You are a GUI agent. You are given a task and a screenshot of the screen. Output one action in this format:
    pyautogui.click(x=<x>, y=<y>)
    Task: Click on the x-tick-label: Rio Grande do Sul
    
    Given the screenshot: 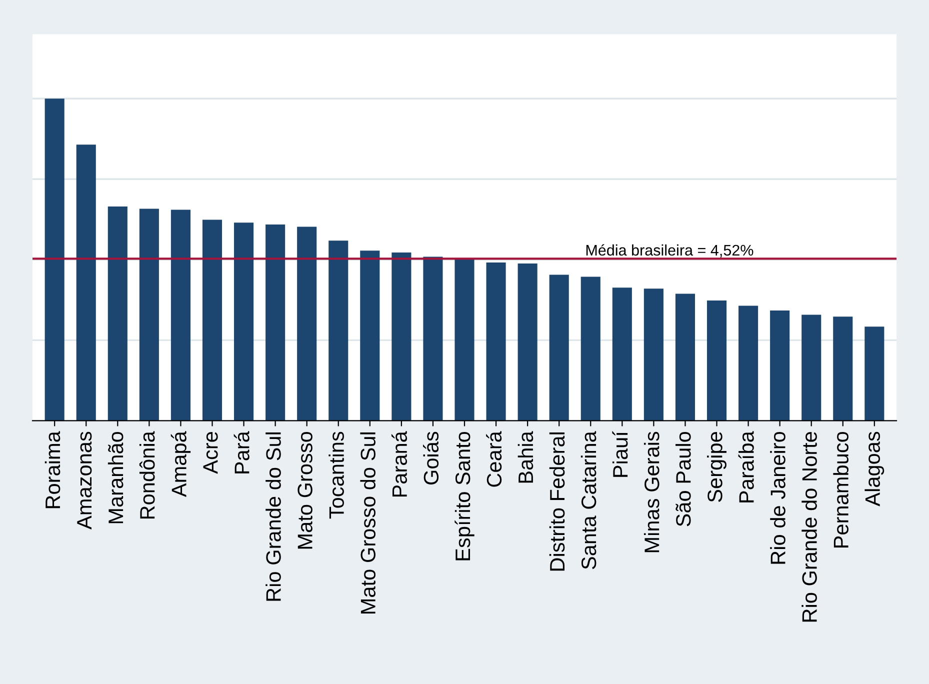 What is the action you would take?
    pyautogui.click(x=273, y=516)
    